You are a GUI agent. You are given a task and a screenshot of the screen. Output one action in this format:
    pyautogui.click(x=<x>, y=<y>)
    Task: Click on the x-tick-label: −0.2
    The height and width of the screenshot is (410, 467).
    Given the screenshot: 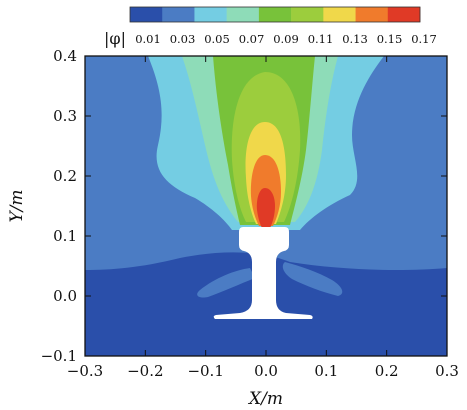 What is the action you would take?
    pyautogui.click(x=145, y=371)
    